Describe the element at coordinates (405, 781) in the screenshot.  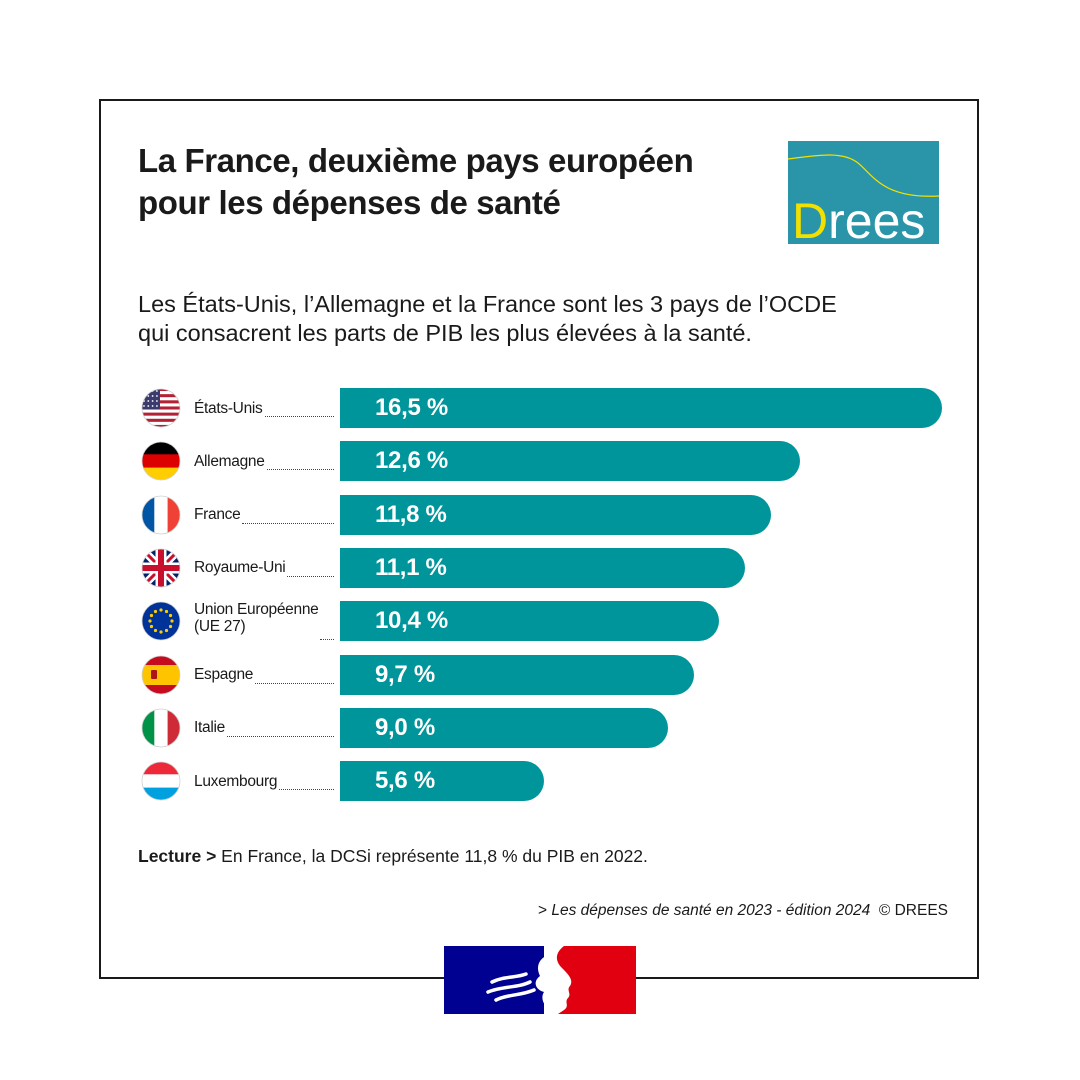
I see `bar-value-label: 5,6 %` at that location.